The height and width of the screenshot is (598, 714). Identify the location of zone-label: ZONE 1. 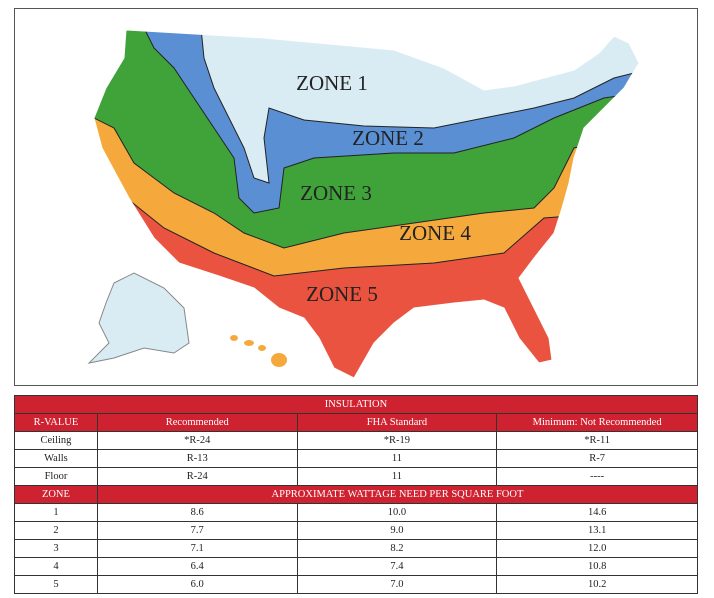
(332, 83).